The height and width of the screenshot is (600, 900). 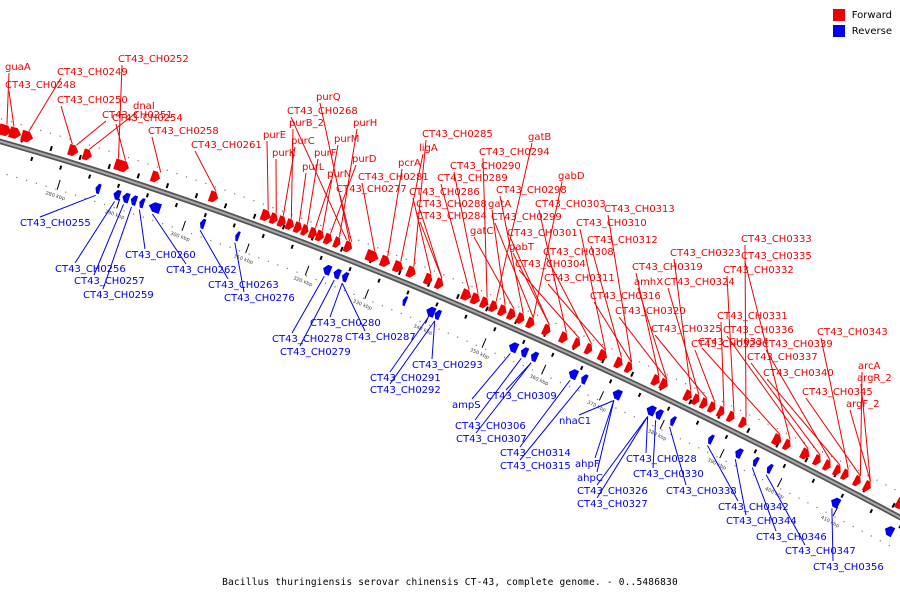 What do you see at coordinates (365, 123) in the screenshot?
I see `forward-gene-label: purH` at bounding box center [365, 123].